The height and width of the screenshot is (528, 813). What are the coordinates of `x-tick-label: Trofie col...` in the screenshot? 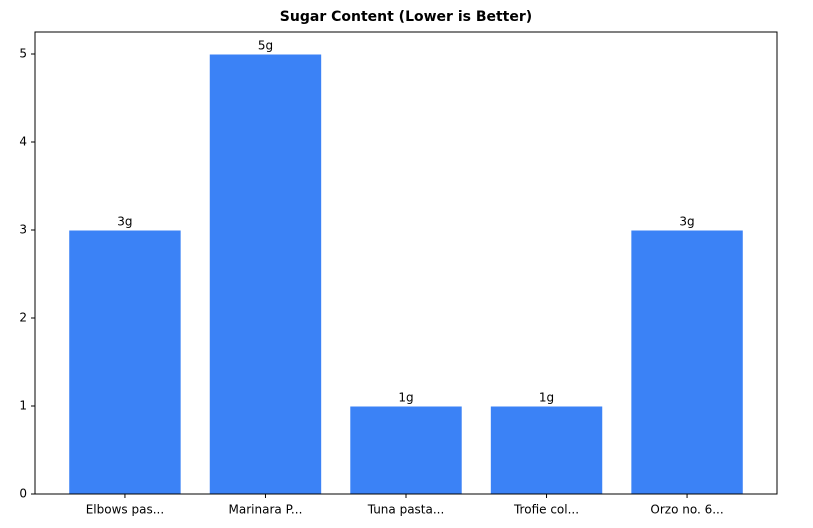 It's located at (546, 510).